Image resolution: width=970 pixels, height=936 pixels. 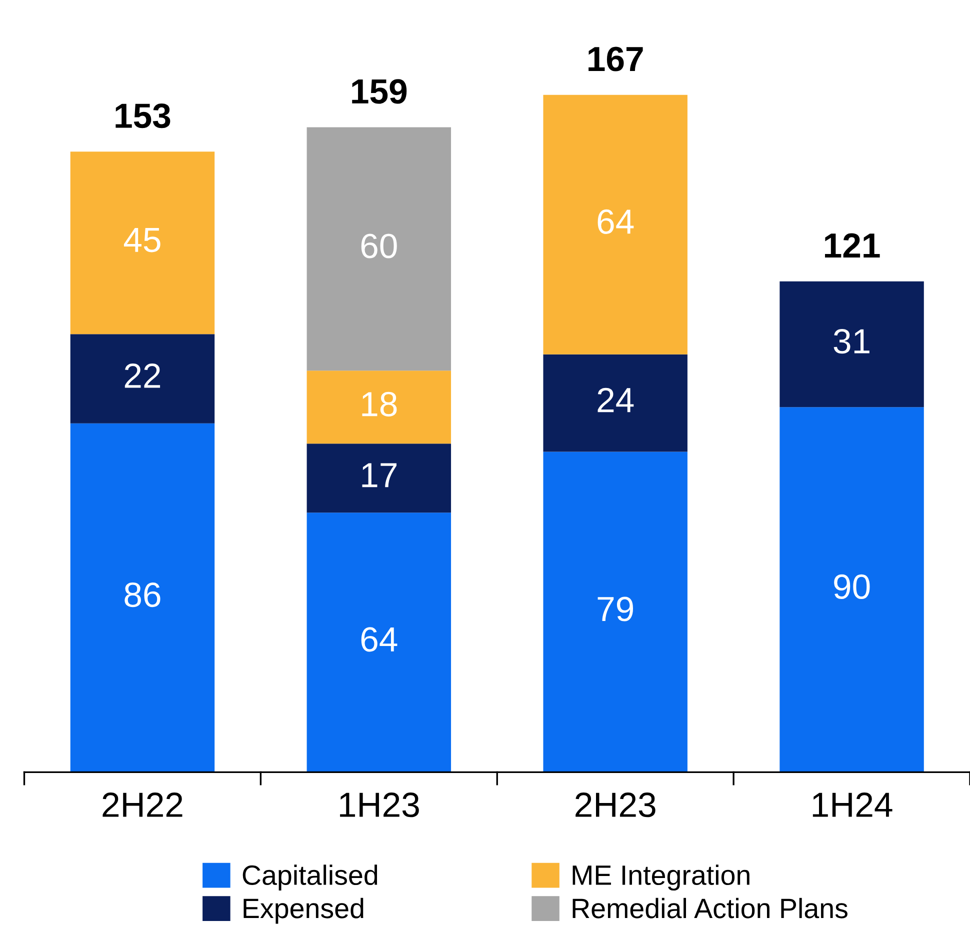 What do you see at coordinates (616, 805) in the screenshot?
I see `x-tick-label: 2H23` at bounding box center [616, 805].